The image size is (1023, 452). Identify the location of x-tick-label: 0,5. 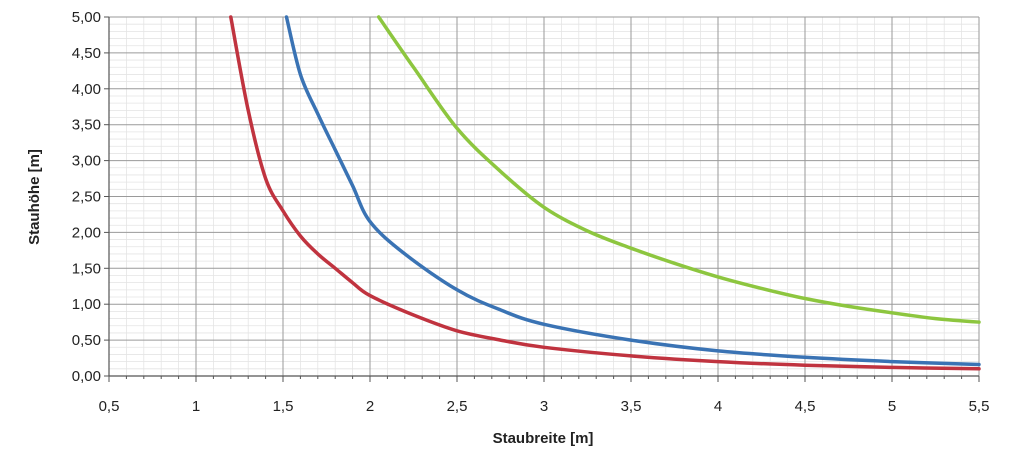
(109, 406).